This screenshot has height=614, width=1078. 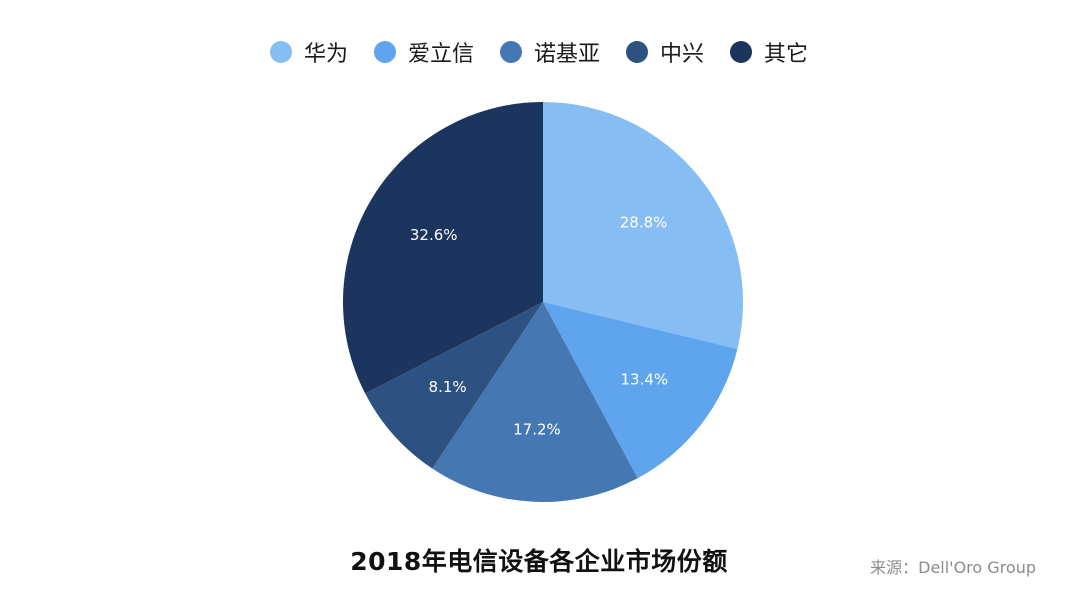 I want to click on legend-item-zte: 中兴, so click(x=665, y=52).